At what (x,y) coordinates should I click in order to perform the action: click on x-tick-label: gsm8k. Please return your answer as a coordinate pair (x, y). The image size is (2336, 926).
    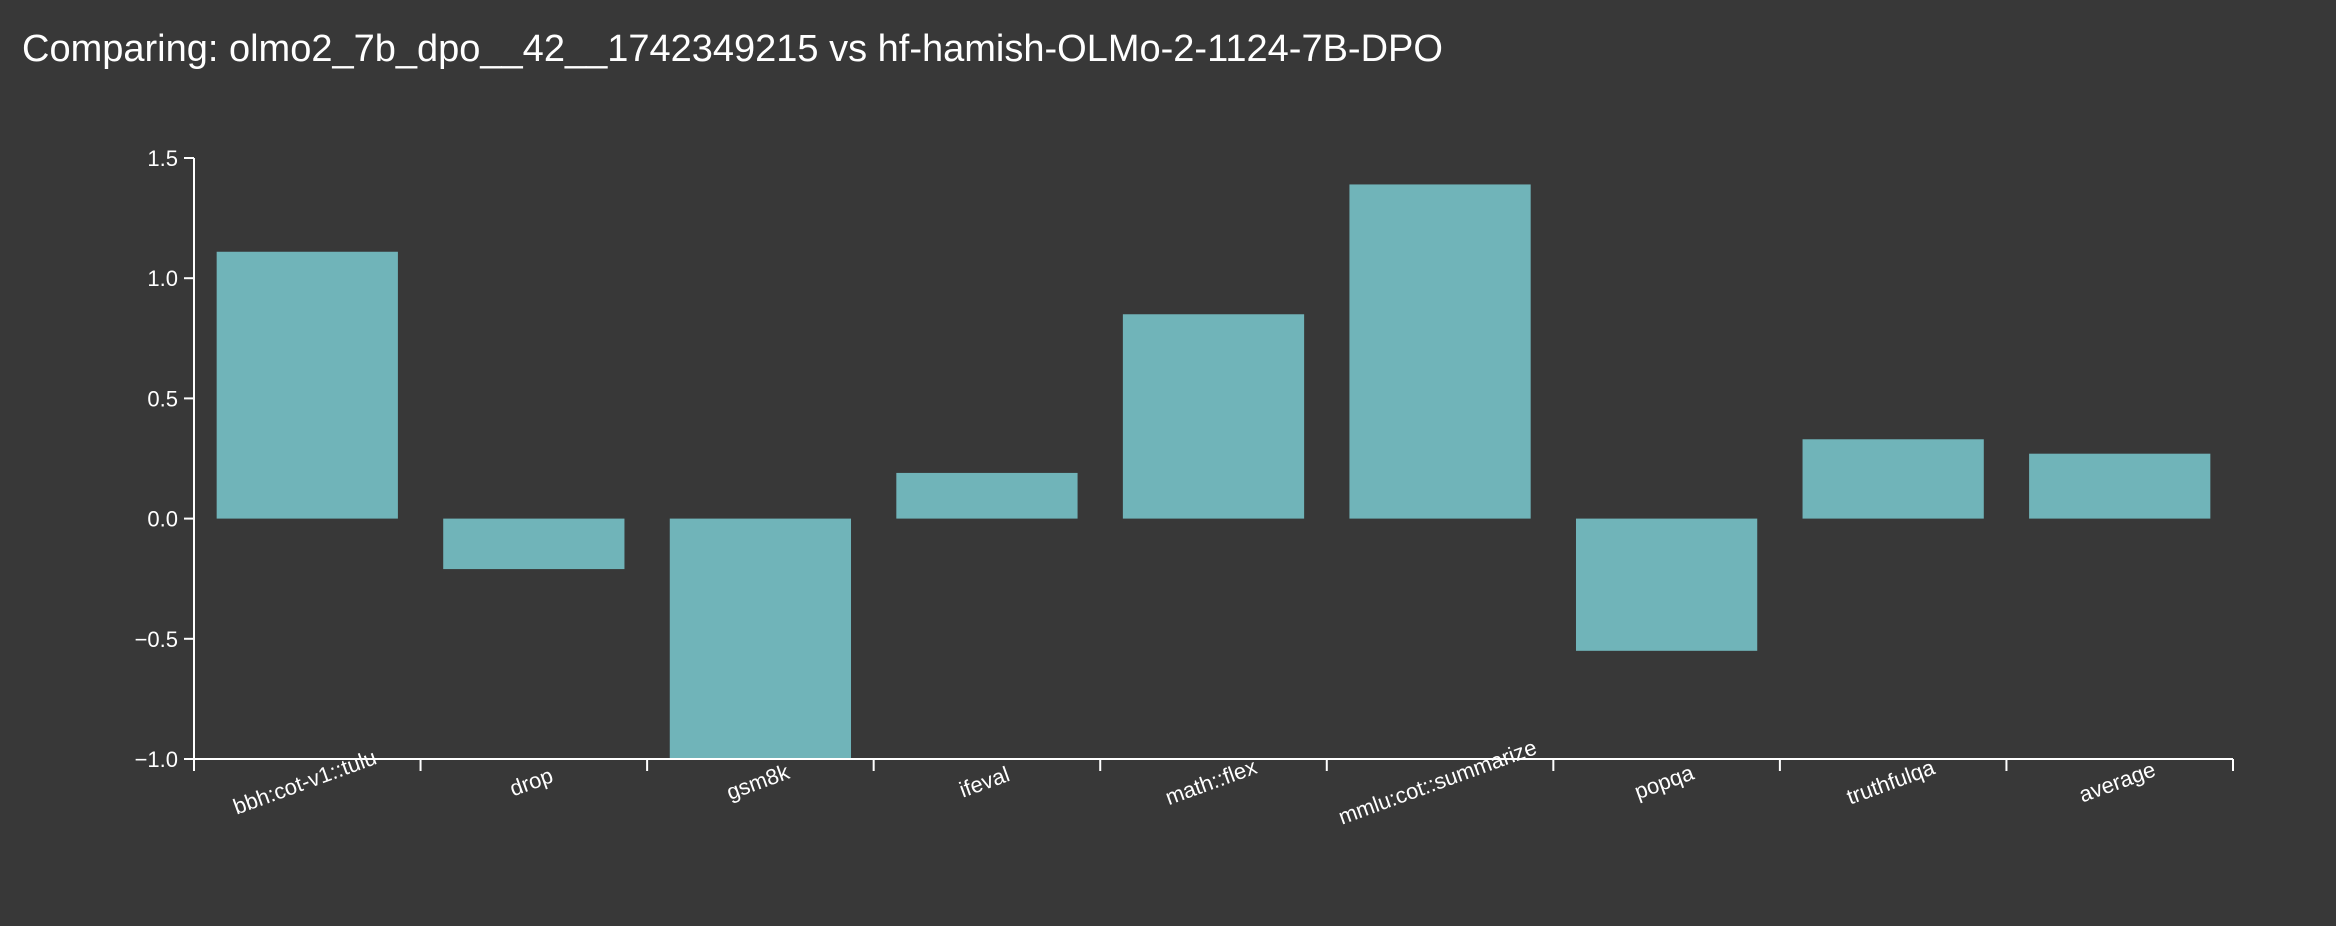
    Looking at the image, I should click on (758, 782).